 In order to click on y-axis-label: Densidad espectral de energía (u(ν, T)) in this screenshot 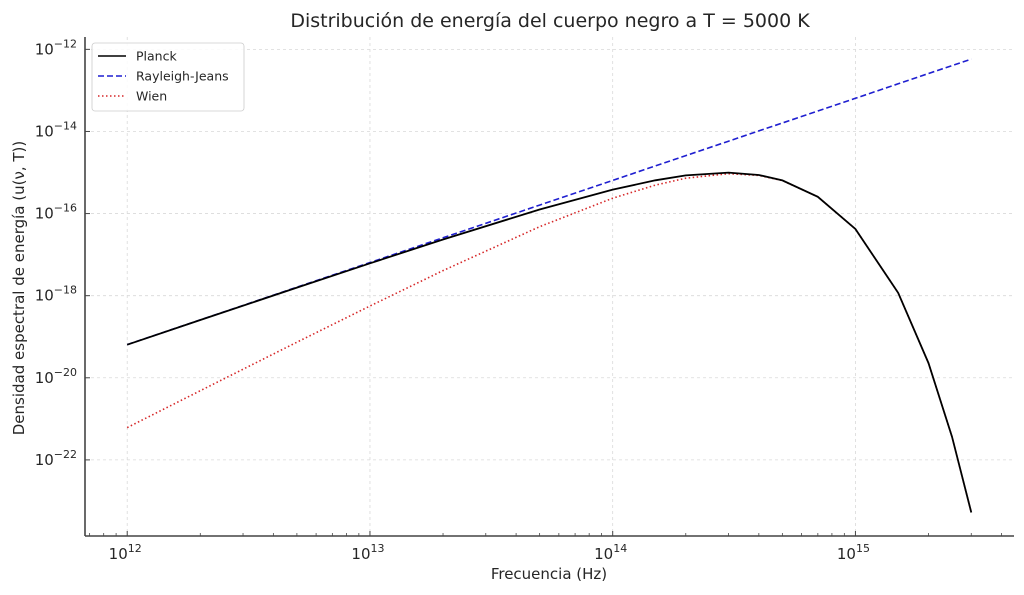, I will do `click(19, 288)`.